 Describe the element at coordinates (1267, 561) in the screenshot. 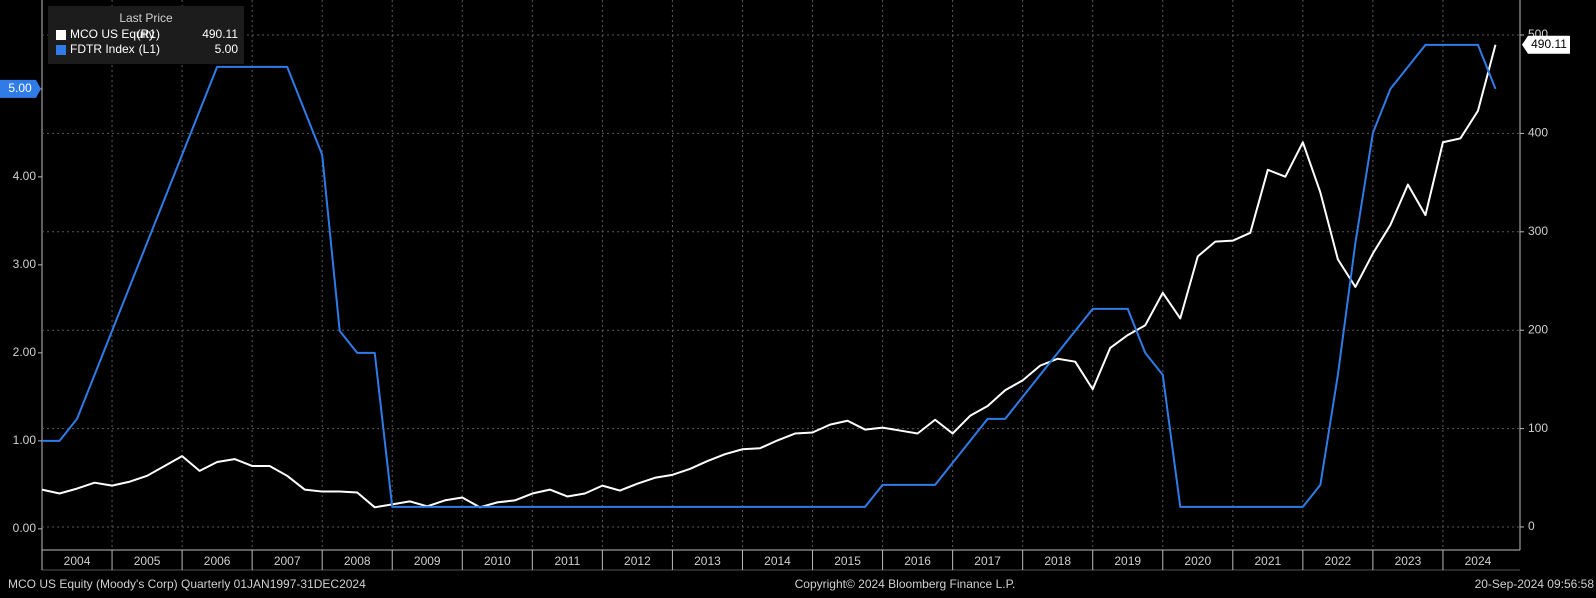

I see `x-tick-label: 2021` at that location.